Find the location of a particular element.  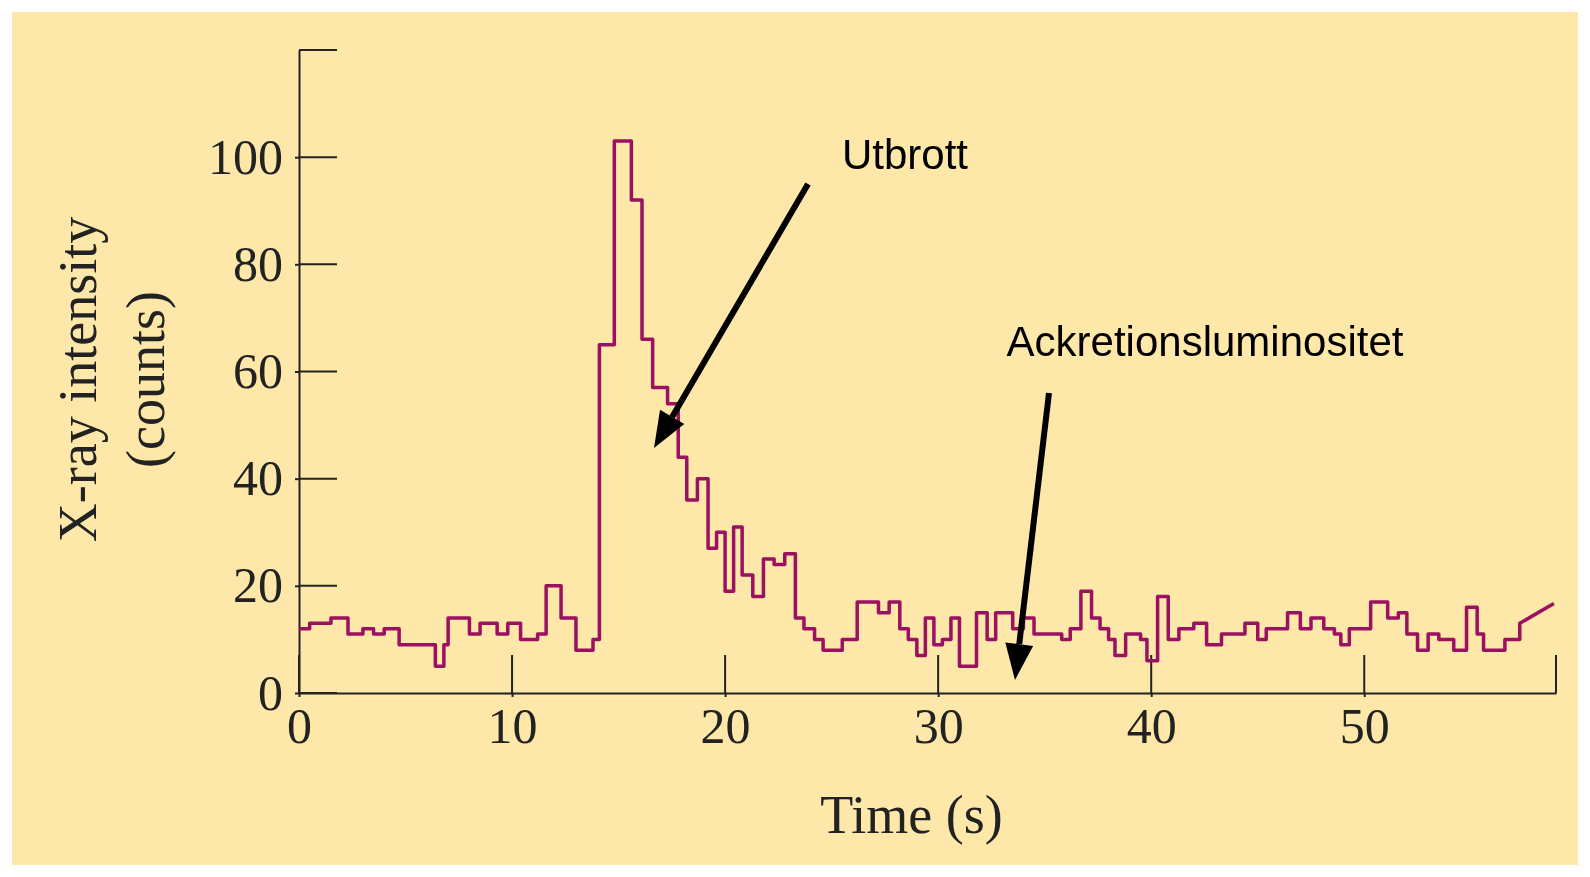

y-tick-label: 100 is located at coordinates (245, 156).